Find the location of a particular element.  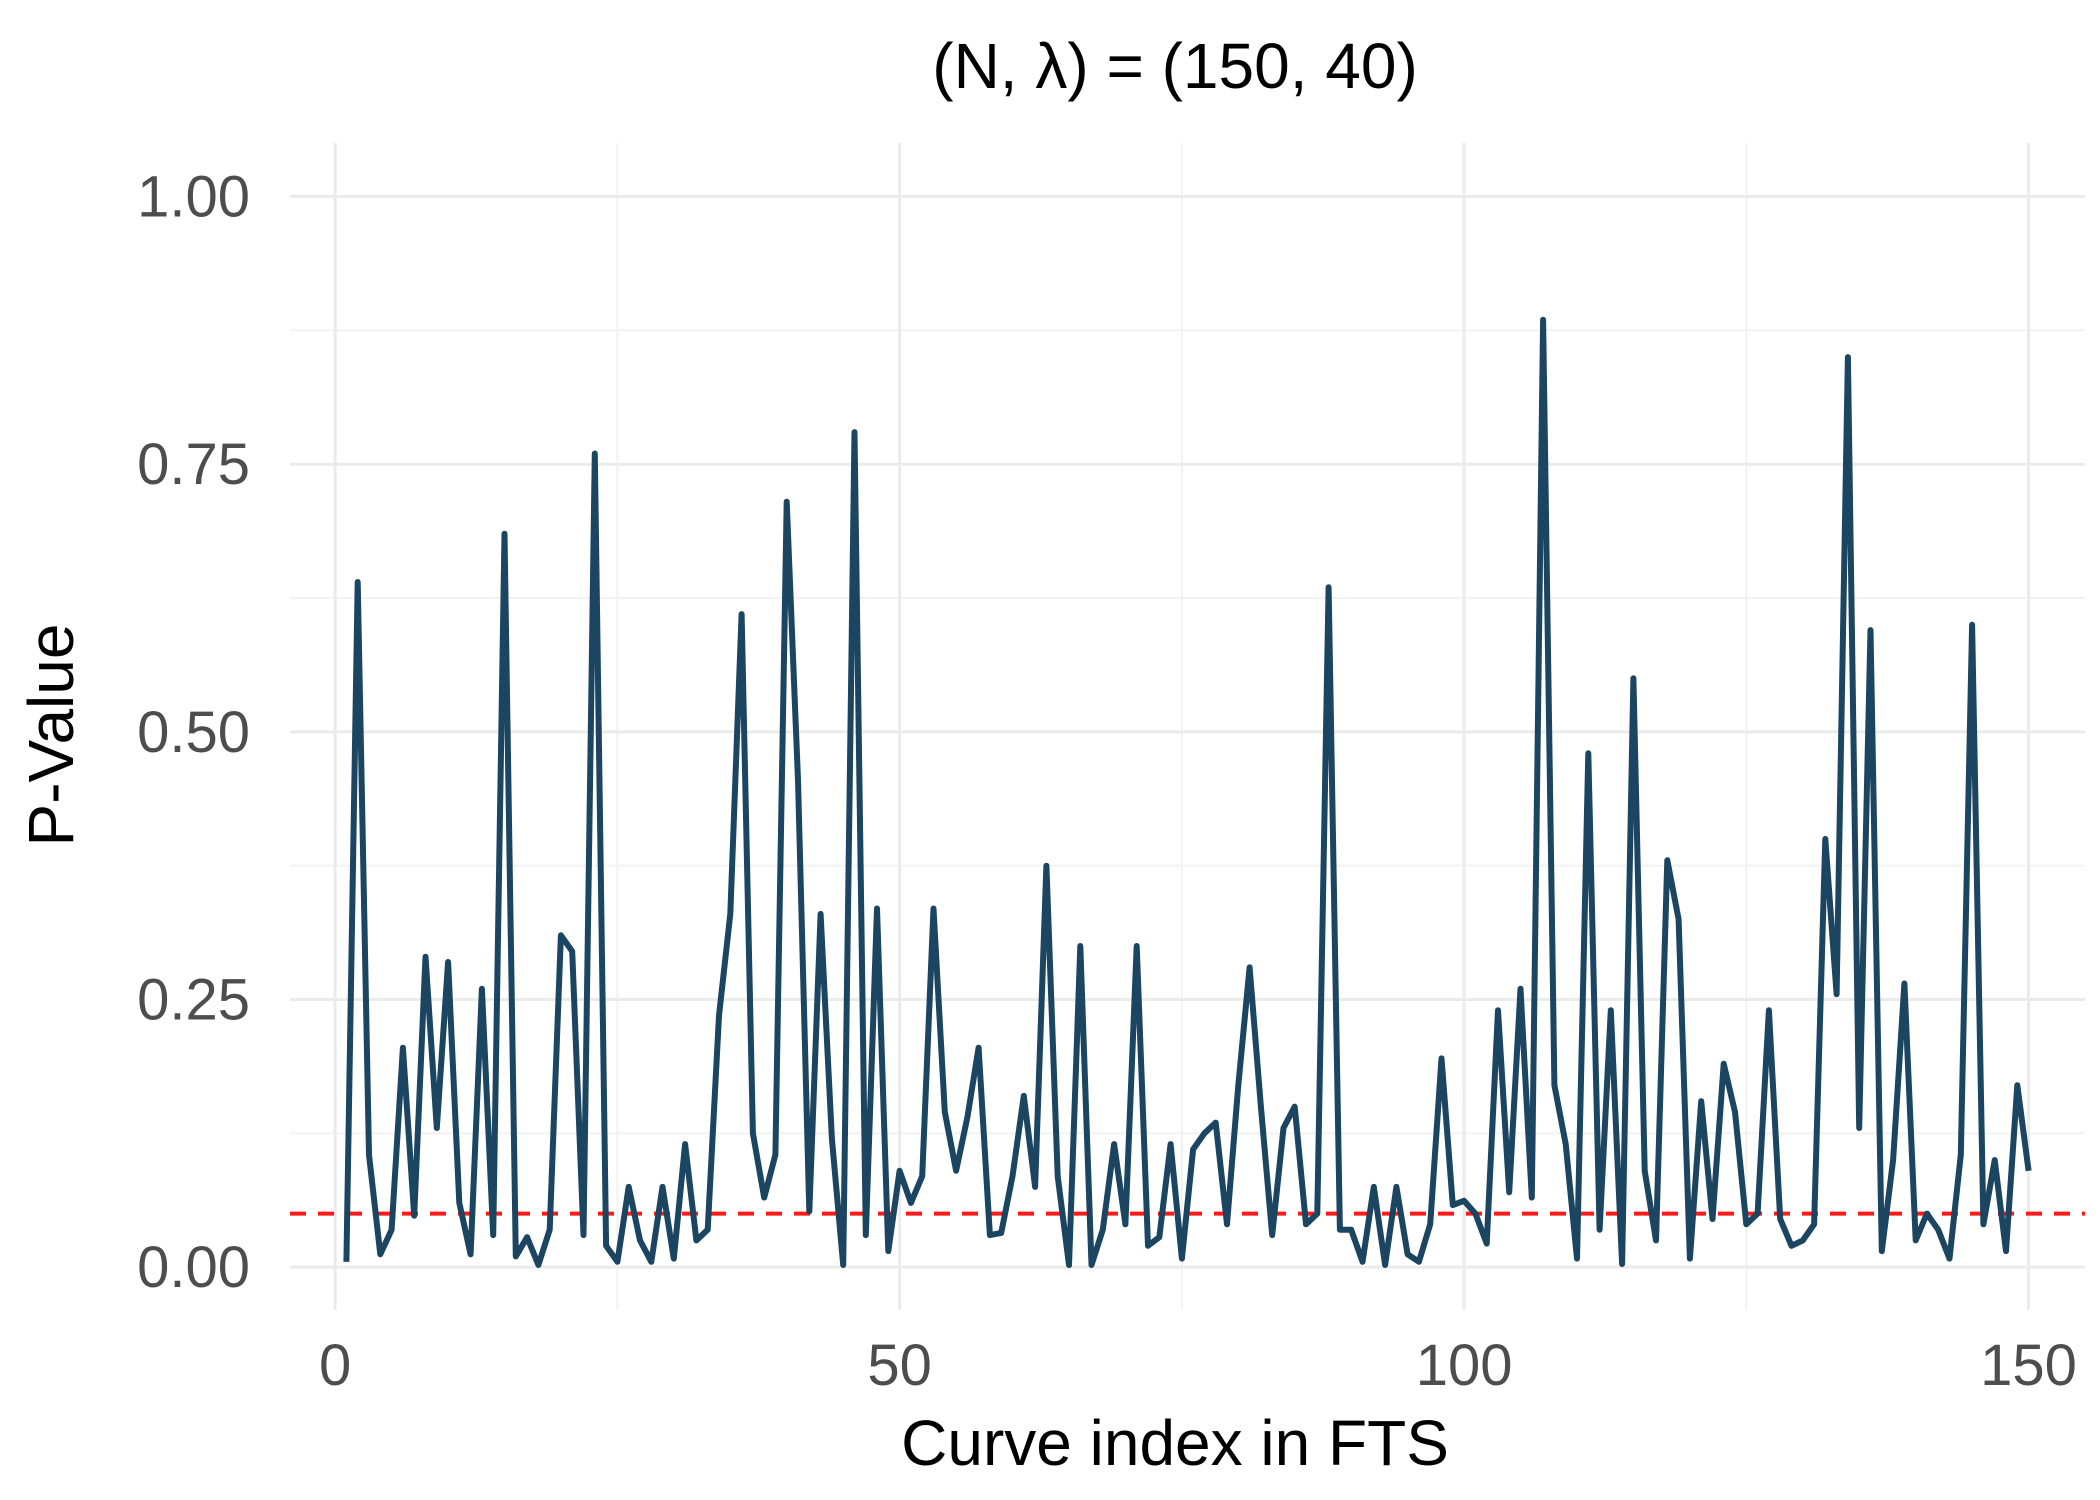

y-tick-label: 0.25 is located at coordinates (193, 1000).